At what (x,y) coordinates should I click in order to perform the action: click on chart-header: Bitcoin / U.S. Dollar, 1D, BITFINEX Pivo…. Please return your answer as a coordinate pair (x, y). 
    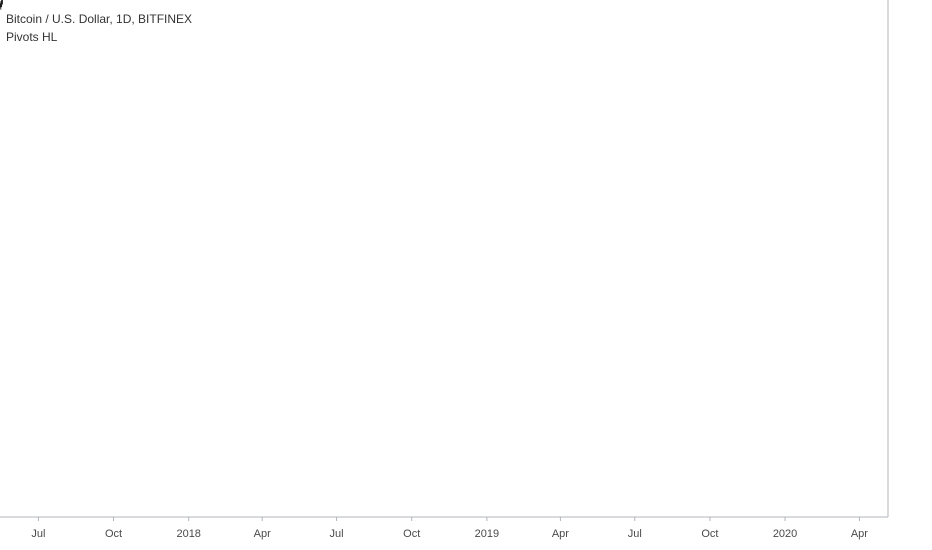
    Looking at the image, I should click on (99, 28).